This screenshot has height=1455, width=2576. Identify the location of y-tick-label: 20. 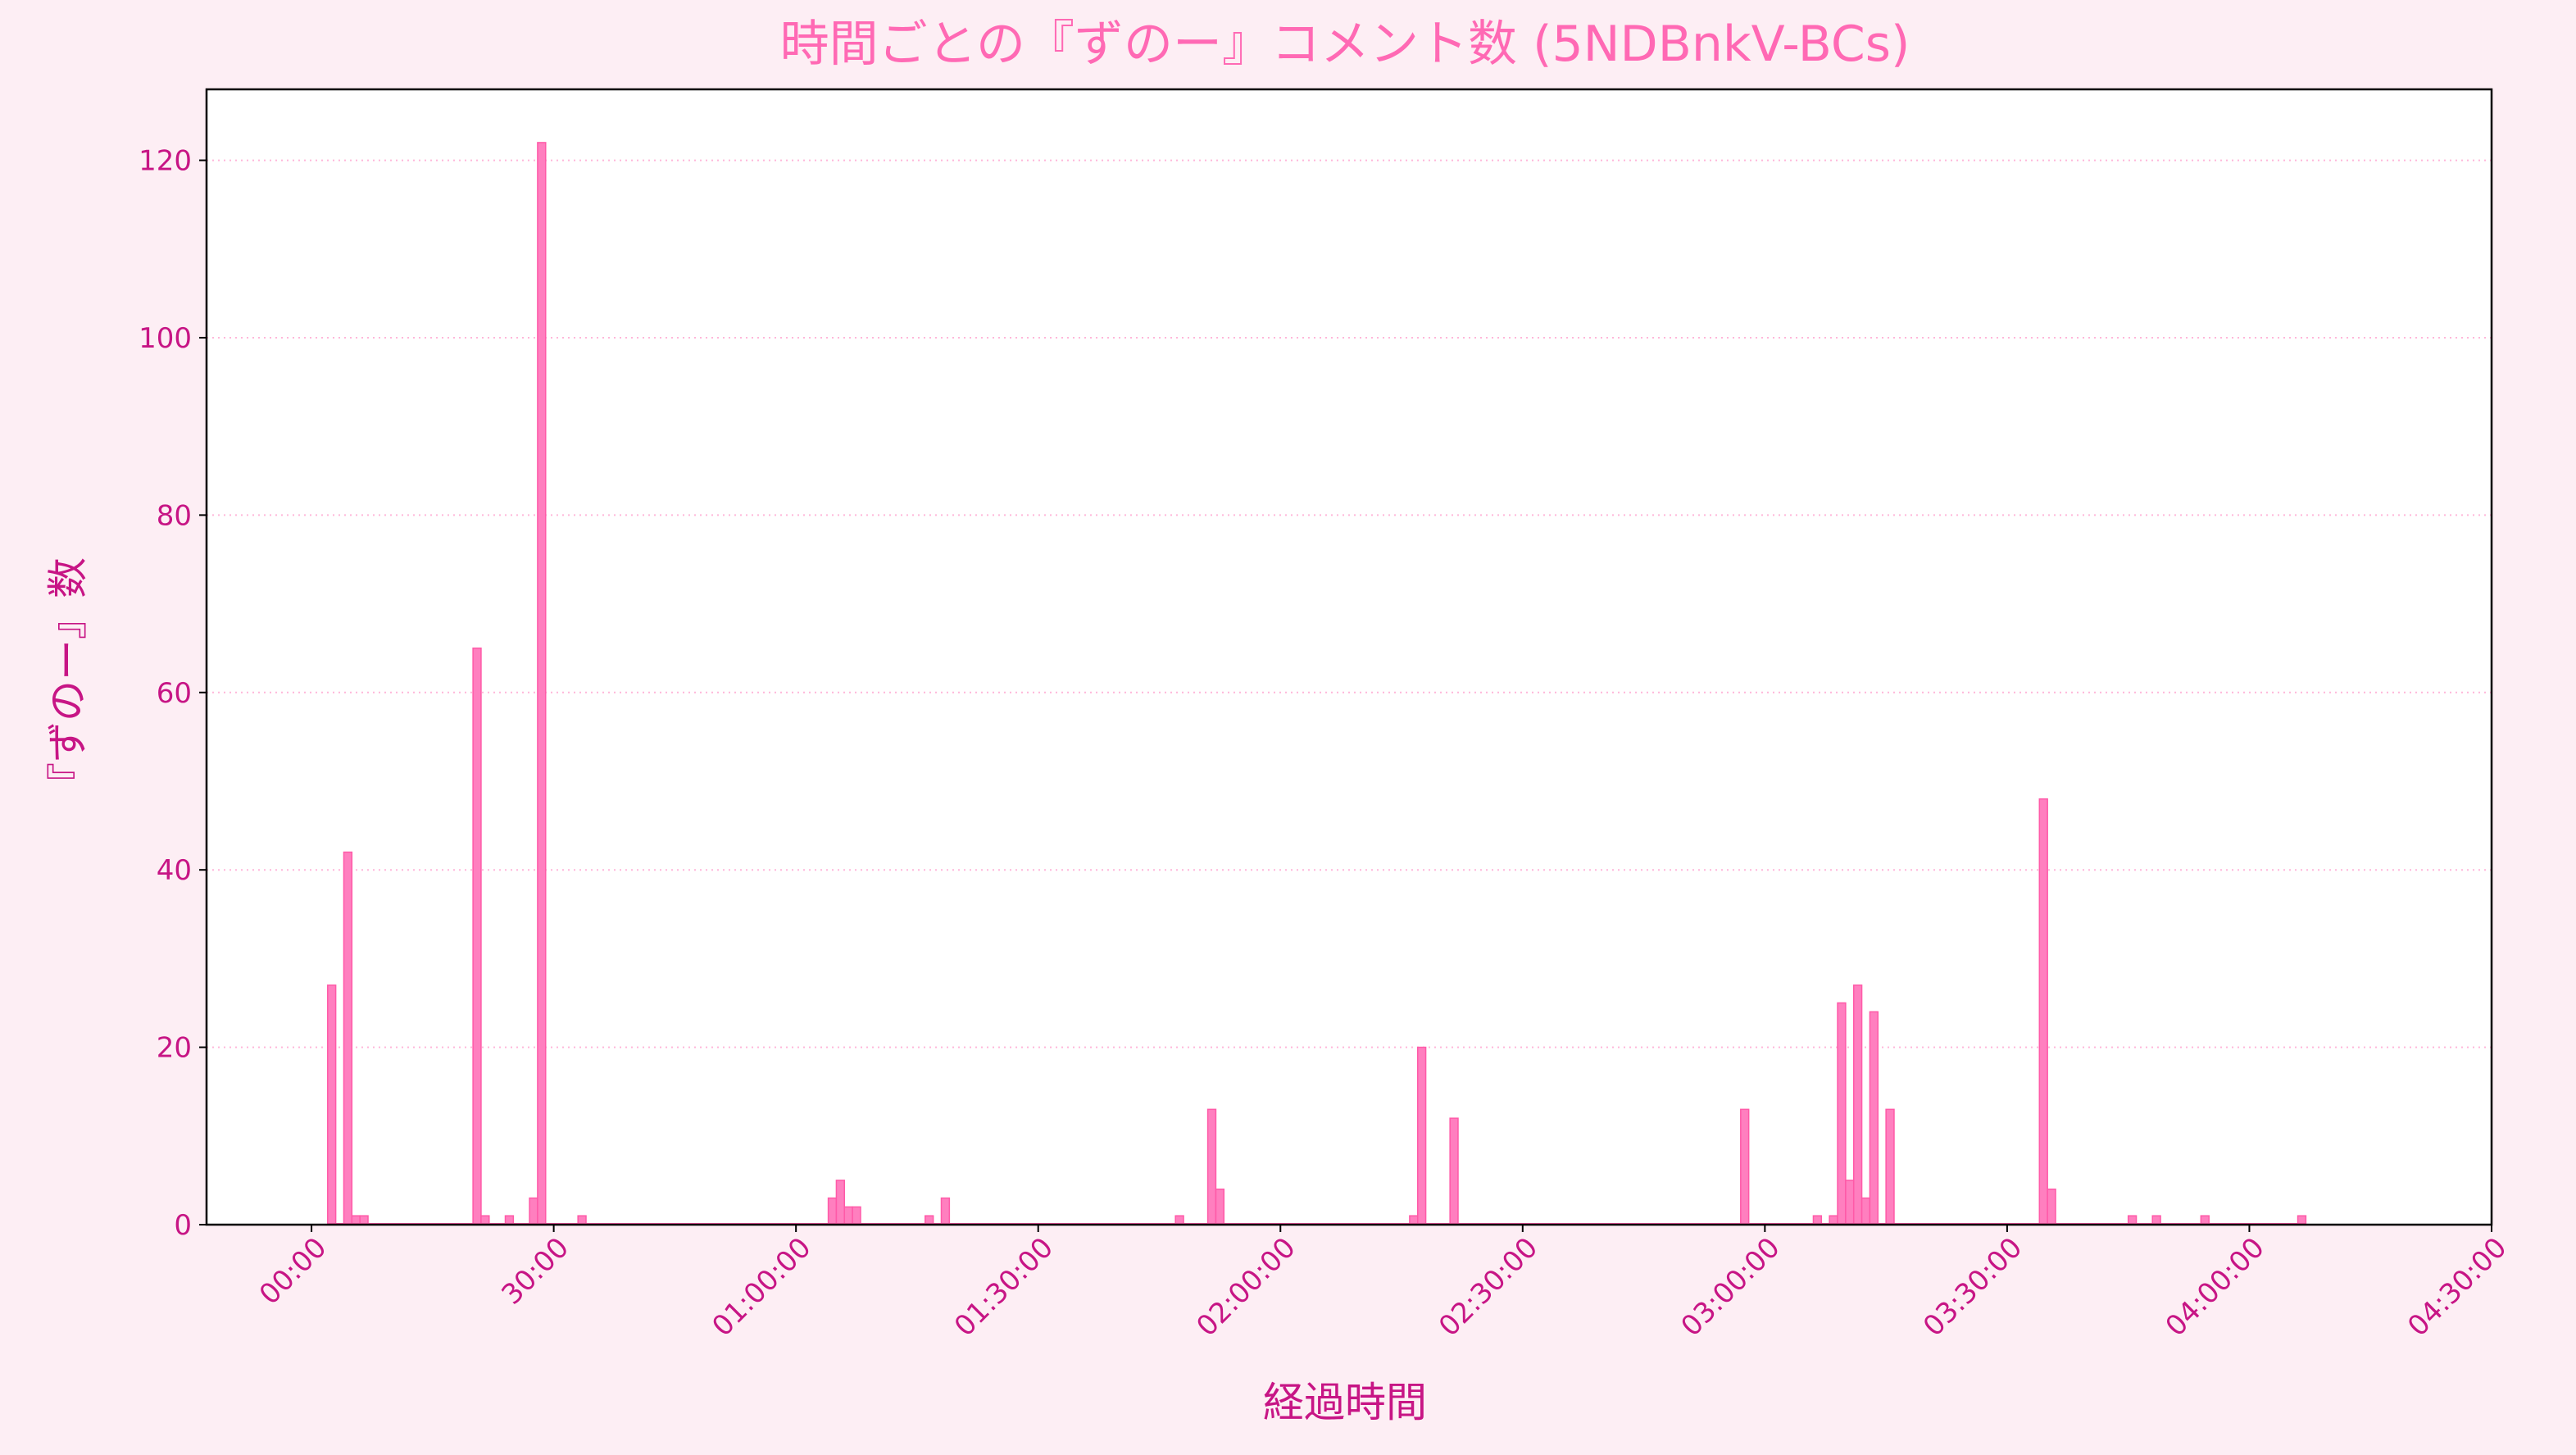
(174, 1049).